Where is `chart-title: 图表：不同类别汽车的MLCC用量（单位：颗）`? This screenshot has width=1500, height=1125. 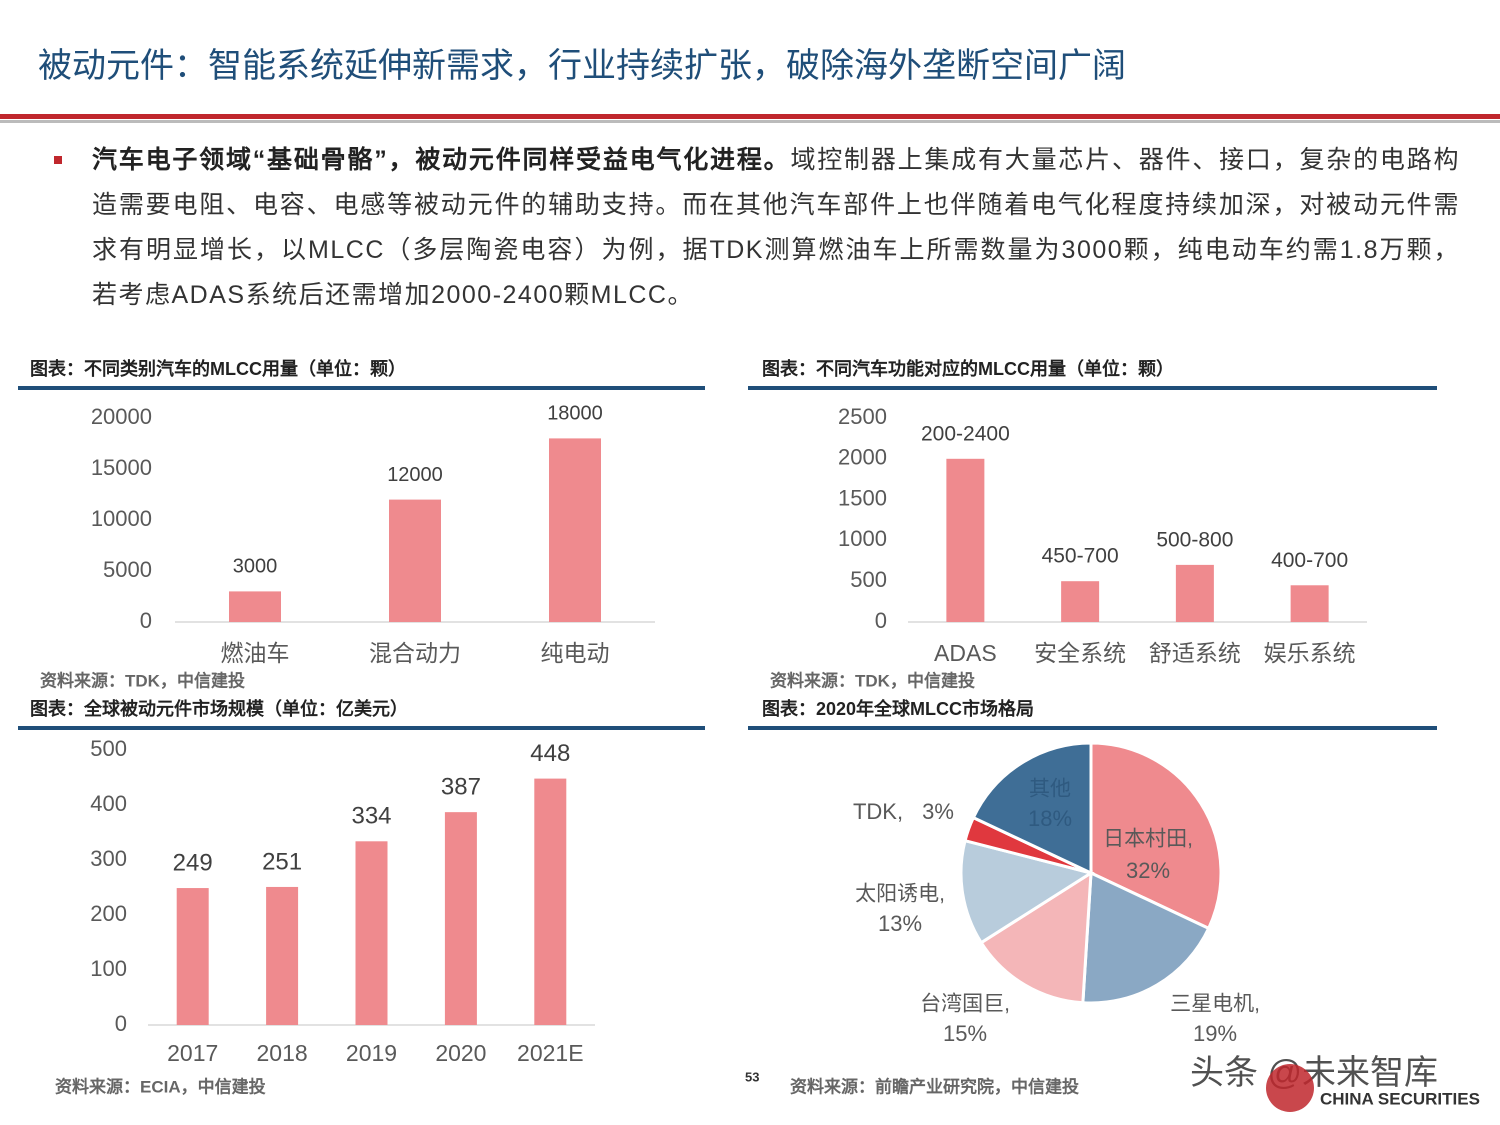 chart-title: 图表：不同类别汽车的MLCC用量（单位：颗） is located at coordinates (218, 368).